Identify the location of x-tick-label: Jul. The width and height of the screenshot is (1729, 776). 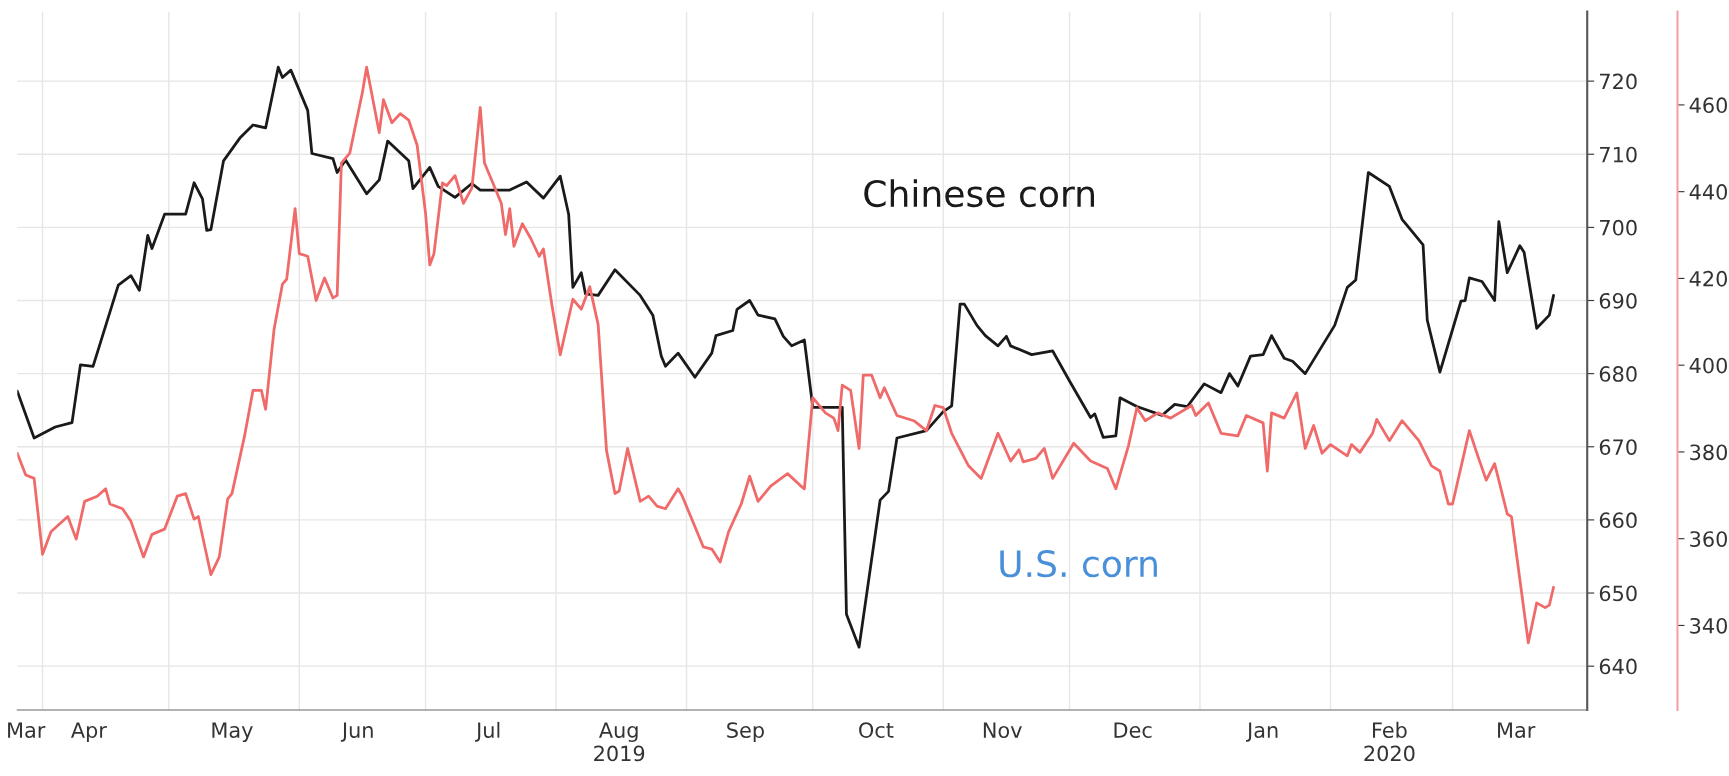
(487, 731).